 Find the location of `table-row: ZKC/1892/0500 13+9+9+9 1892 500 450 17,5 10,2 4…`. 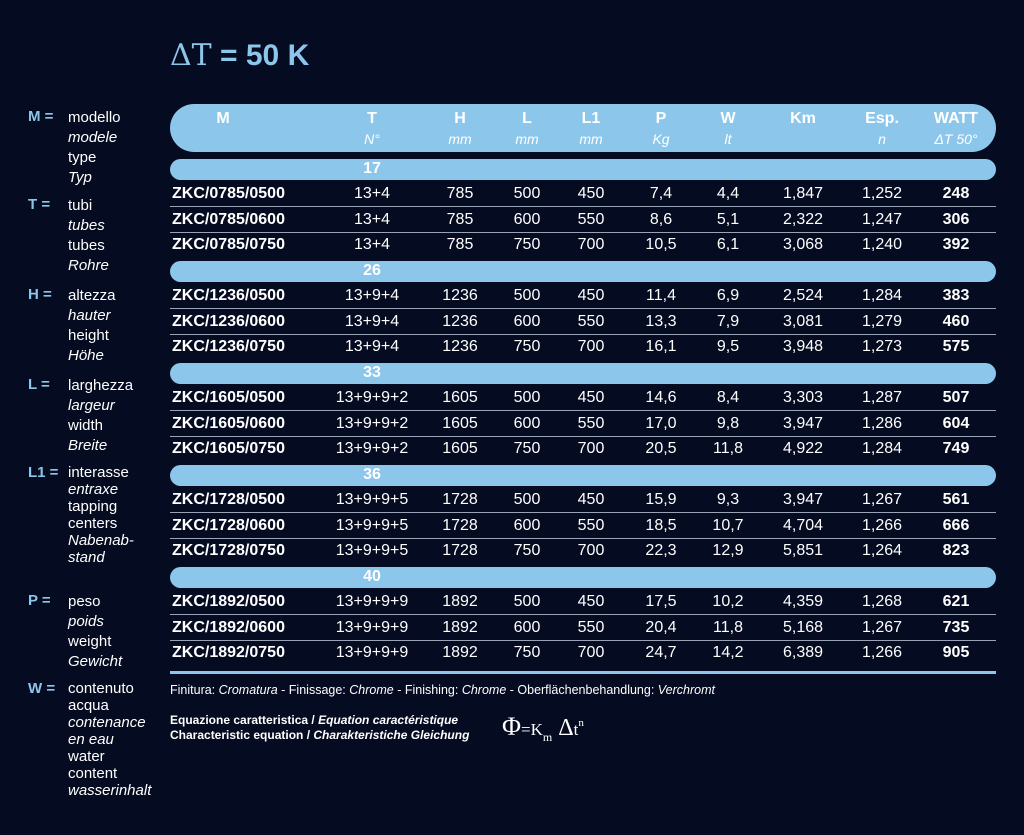

table-row: ZKC/1892/0500 13+9+9+9 1892 500 450 17,5 10,2 4… is located at coordinates (583, 602).